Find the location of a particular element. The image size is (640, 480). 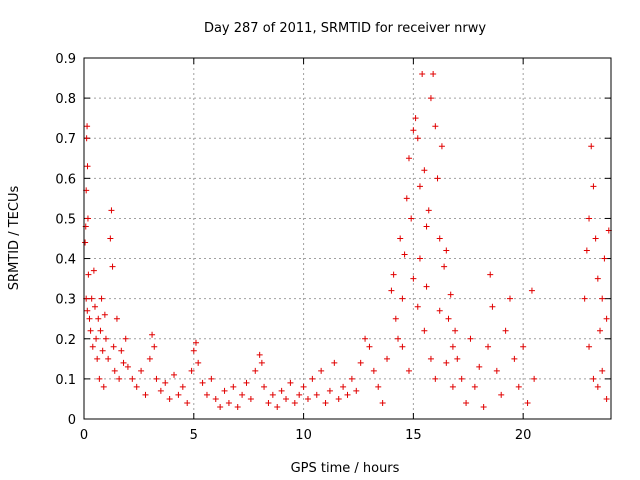

x-tick-label: 0 is located at coordinates (84, 435).